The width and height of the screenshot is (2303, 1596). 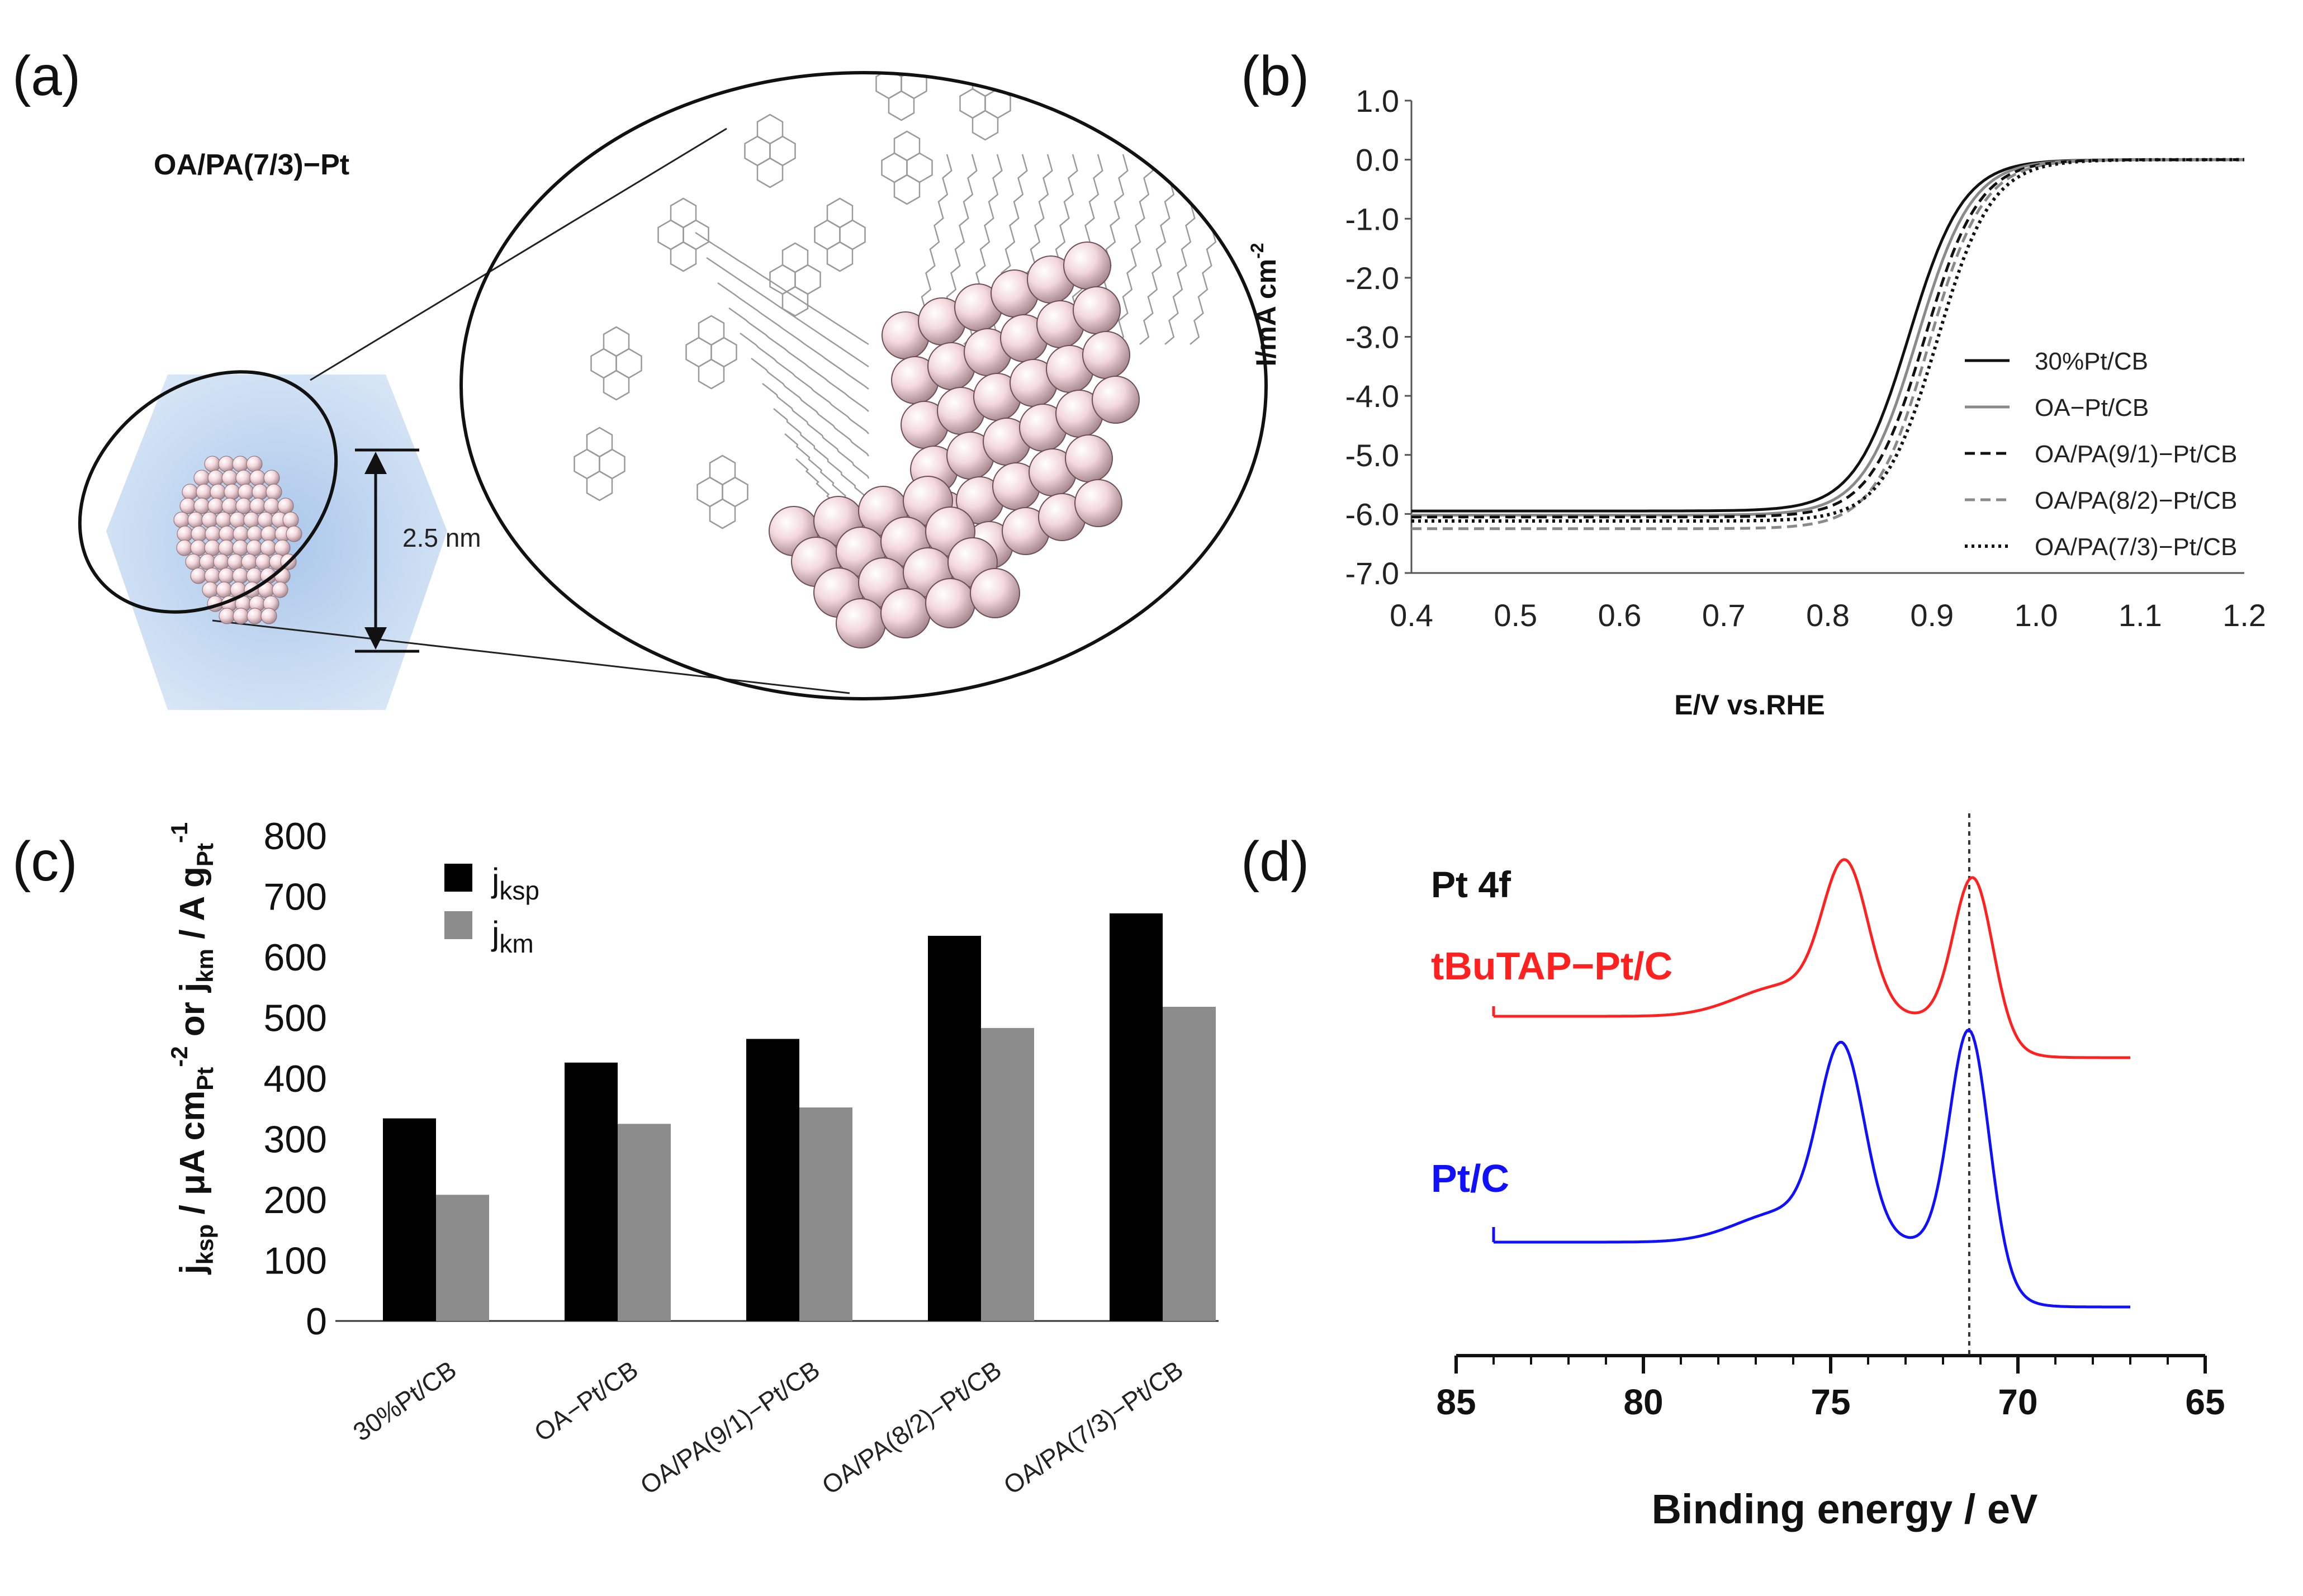 I want to click on ligand-molecules, so click(x=901, y=309).